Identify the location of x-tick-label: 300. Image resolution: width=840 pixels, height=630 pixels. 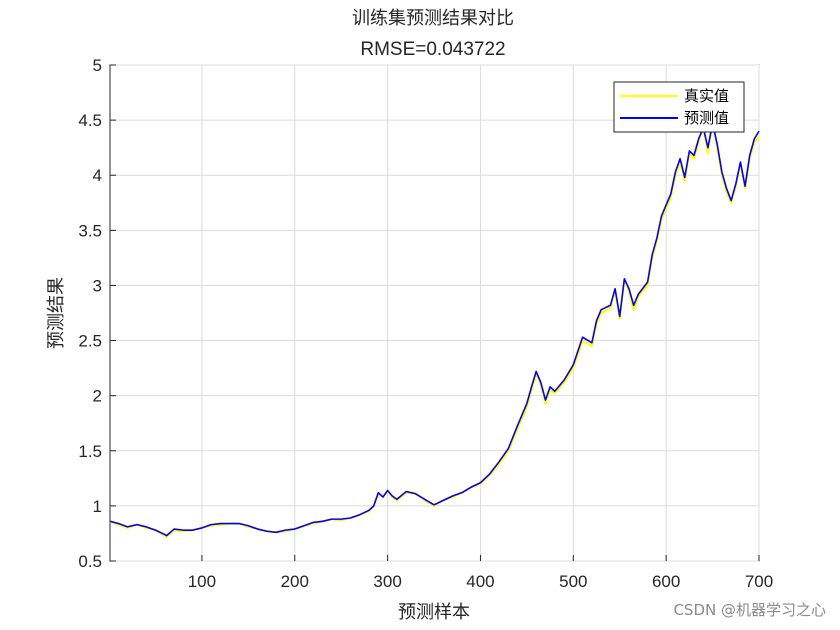
(387, 581).